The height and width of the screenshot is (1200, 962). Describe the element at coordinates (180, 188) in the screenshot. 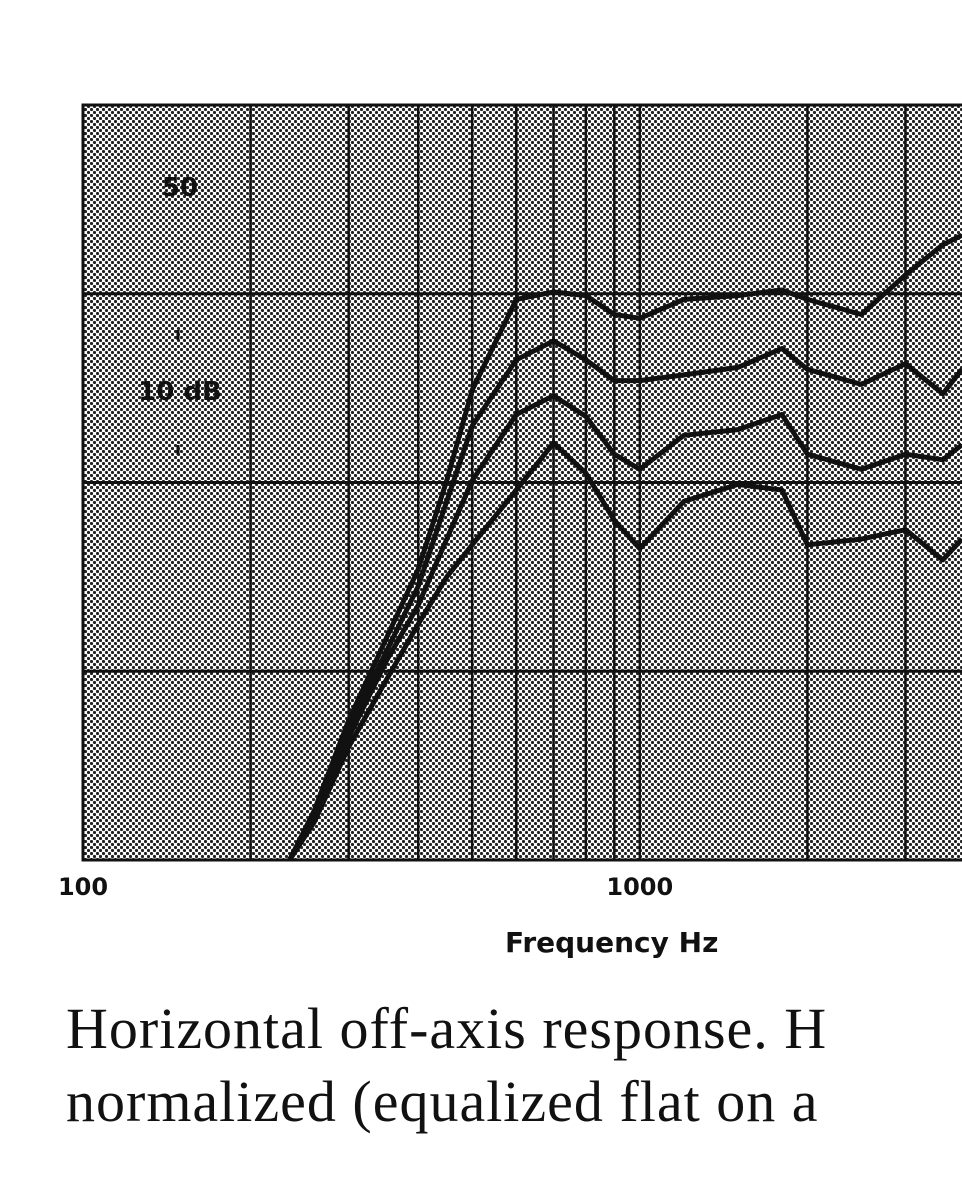

I see `annotation: 50` at that location.